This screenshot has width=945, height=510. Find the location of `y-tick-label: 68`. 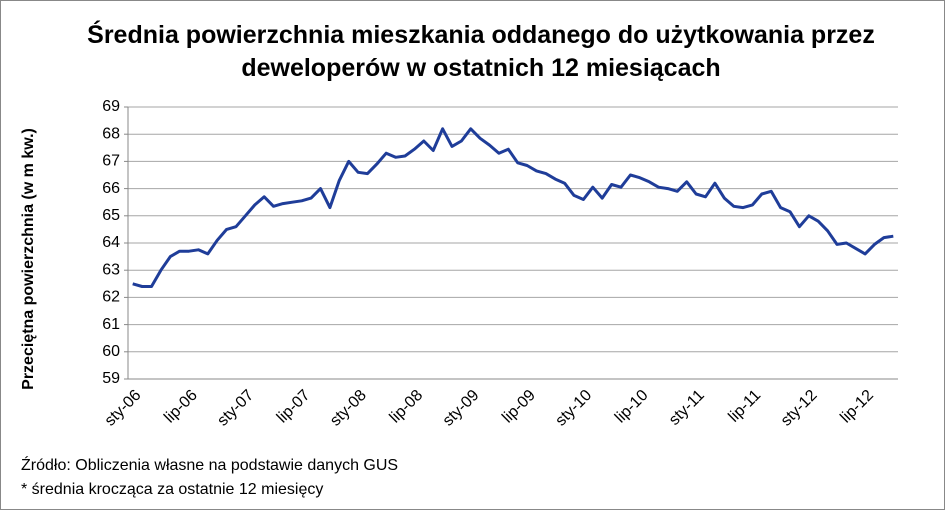

y-tick-label: 68 is located at coordinates (111, 133).